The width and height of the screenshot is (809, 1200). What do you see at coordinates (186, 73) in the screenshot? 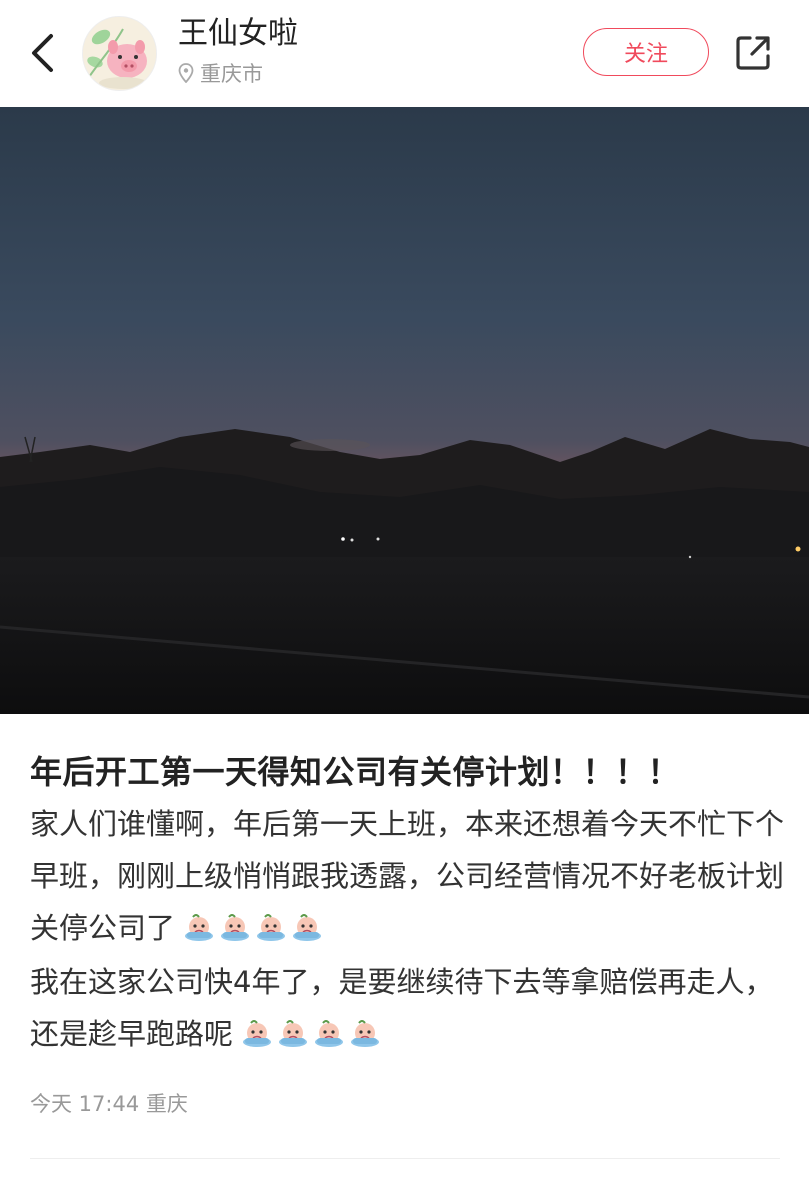
I see `location-pin-icon` at bounding box center [186, 73].